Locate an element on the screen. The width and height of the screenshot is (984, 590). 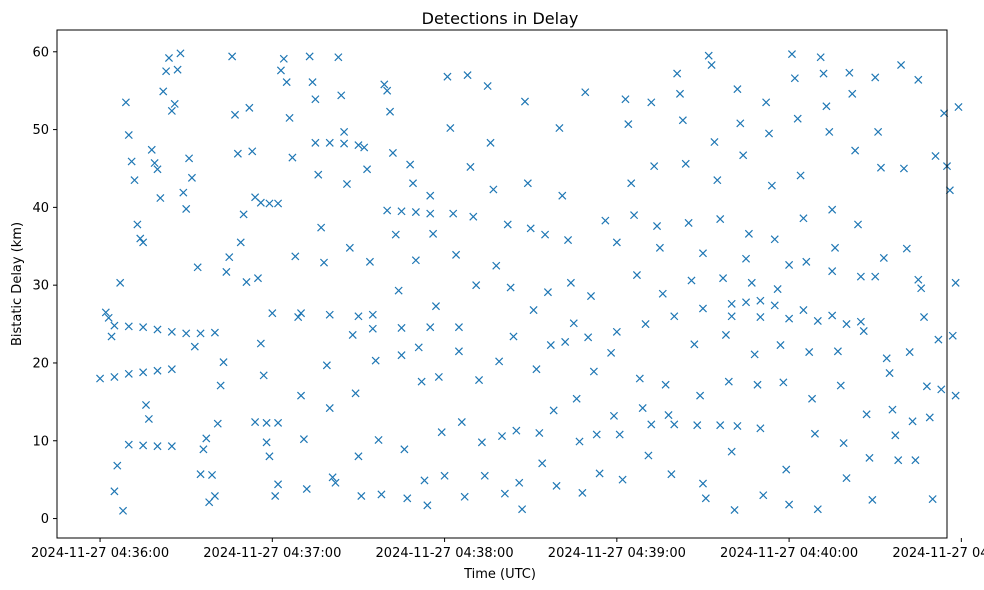
y-tick-label: 20 is located at coordinates (40, 363).